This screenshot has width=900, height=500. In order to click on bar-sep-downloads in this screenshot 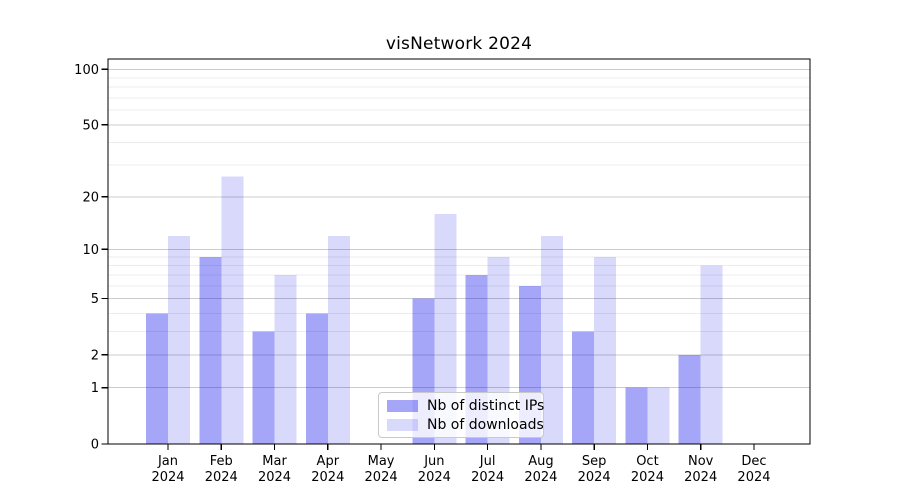, I will do `click(605, 350)`.